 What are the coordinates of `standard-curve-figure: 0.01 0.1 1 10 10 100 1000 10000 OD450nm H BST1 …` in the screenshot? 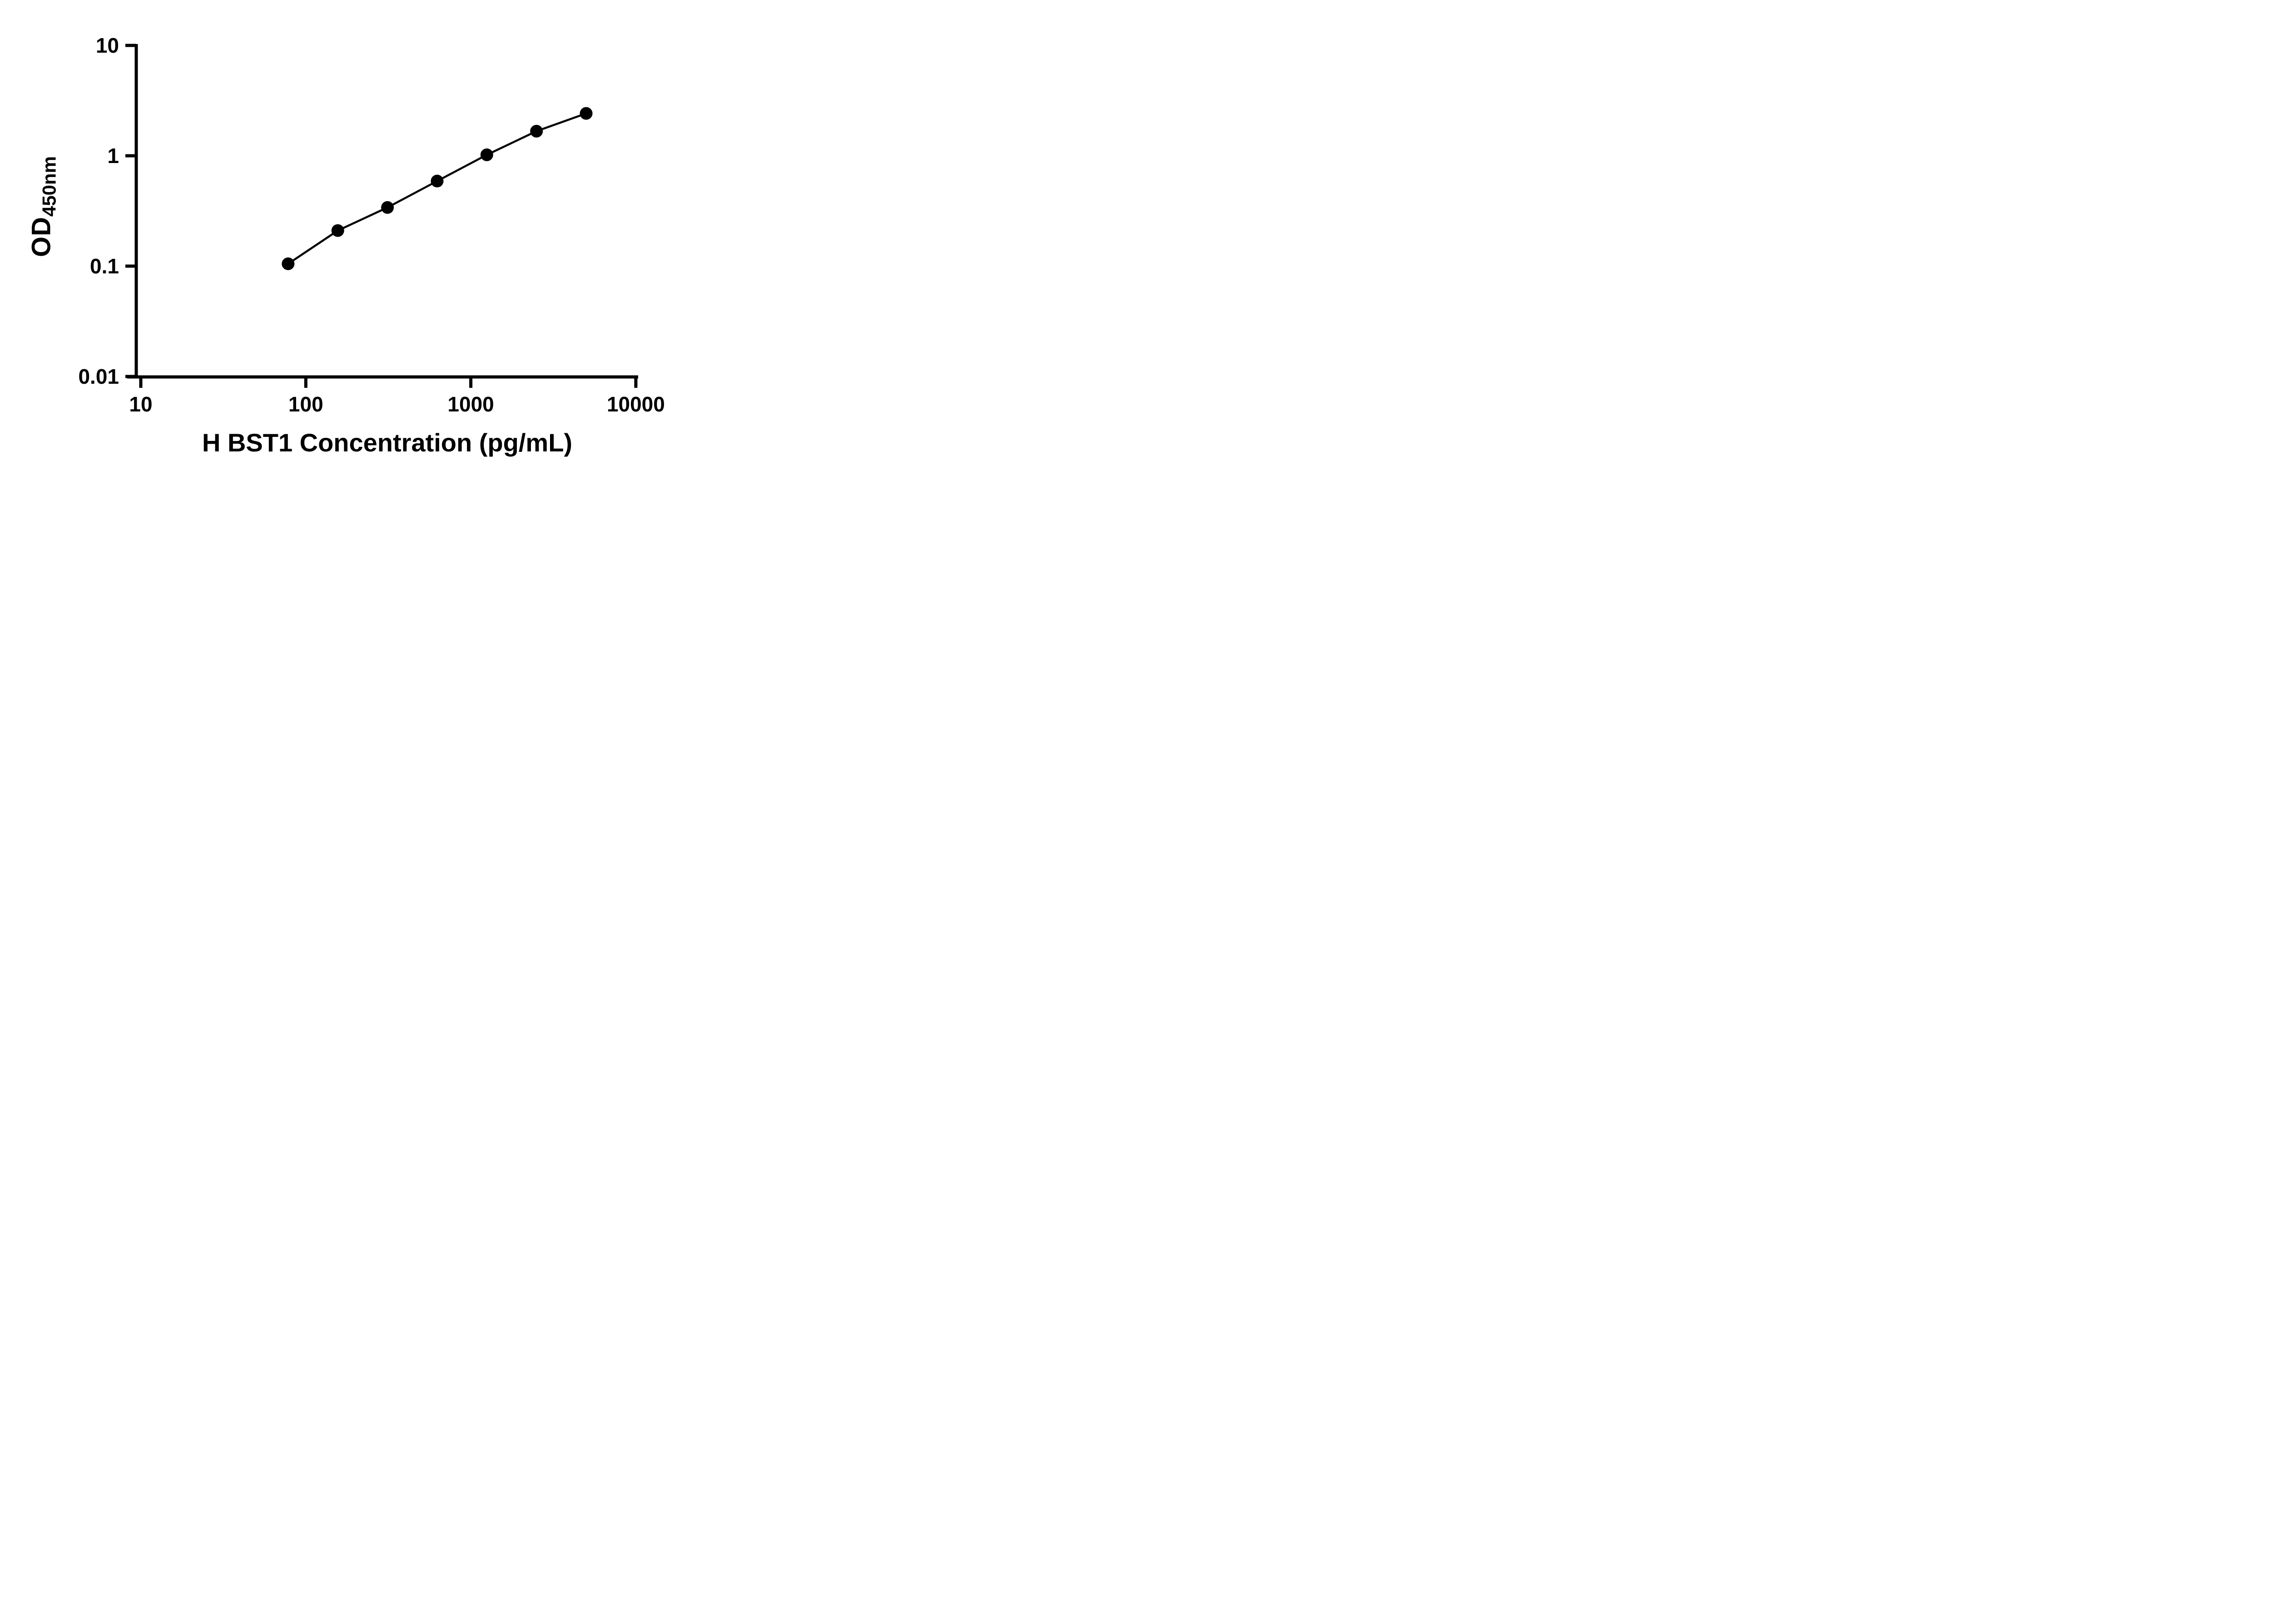 It's located at (352, 243).